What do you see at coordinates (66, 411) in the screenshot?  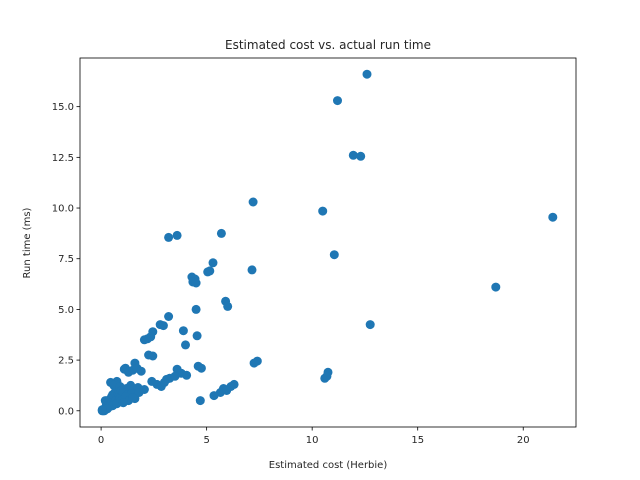 I see `y-tick-label: 0.0` at bounding box center [66, 411].